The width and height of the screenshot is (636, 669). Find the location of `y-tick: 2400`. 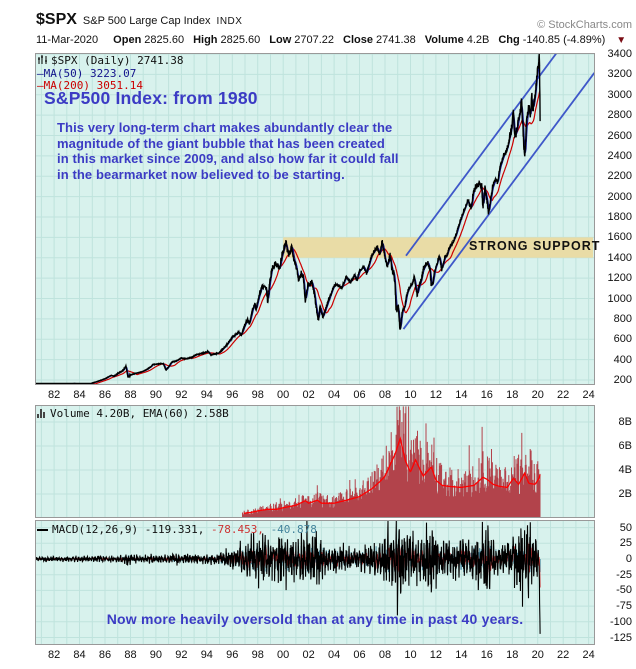

y-tick: 2400 is located at coordinates (619, 155).